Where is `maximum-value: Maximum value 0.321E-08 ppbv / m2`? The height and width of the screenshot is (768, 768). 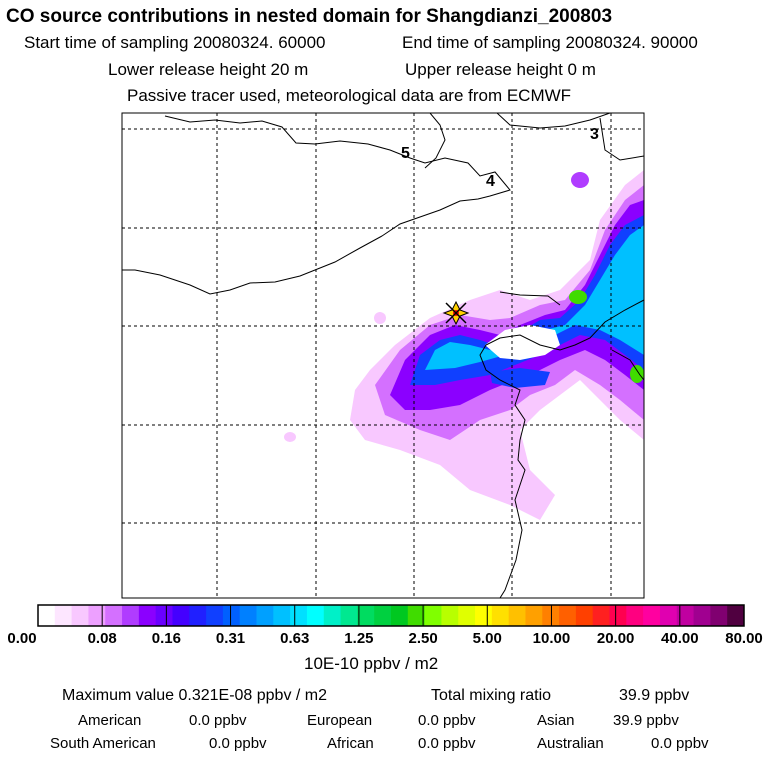
maximum-value: Maximum value 0.321E-08 ppbv / m2 is located at coordinates (195, 695).